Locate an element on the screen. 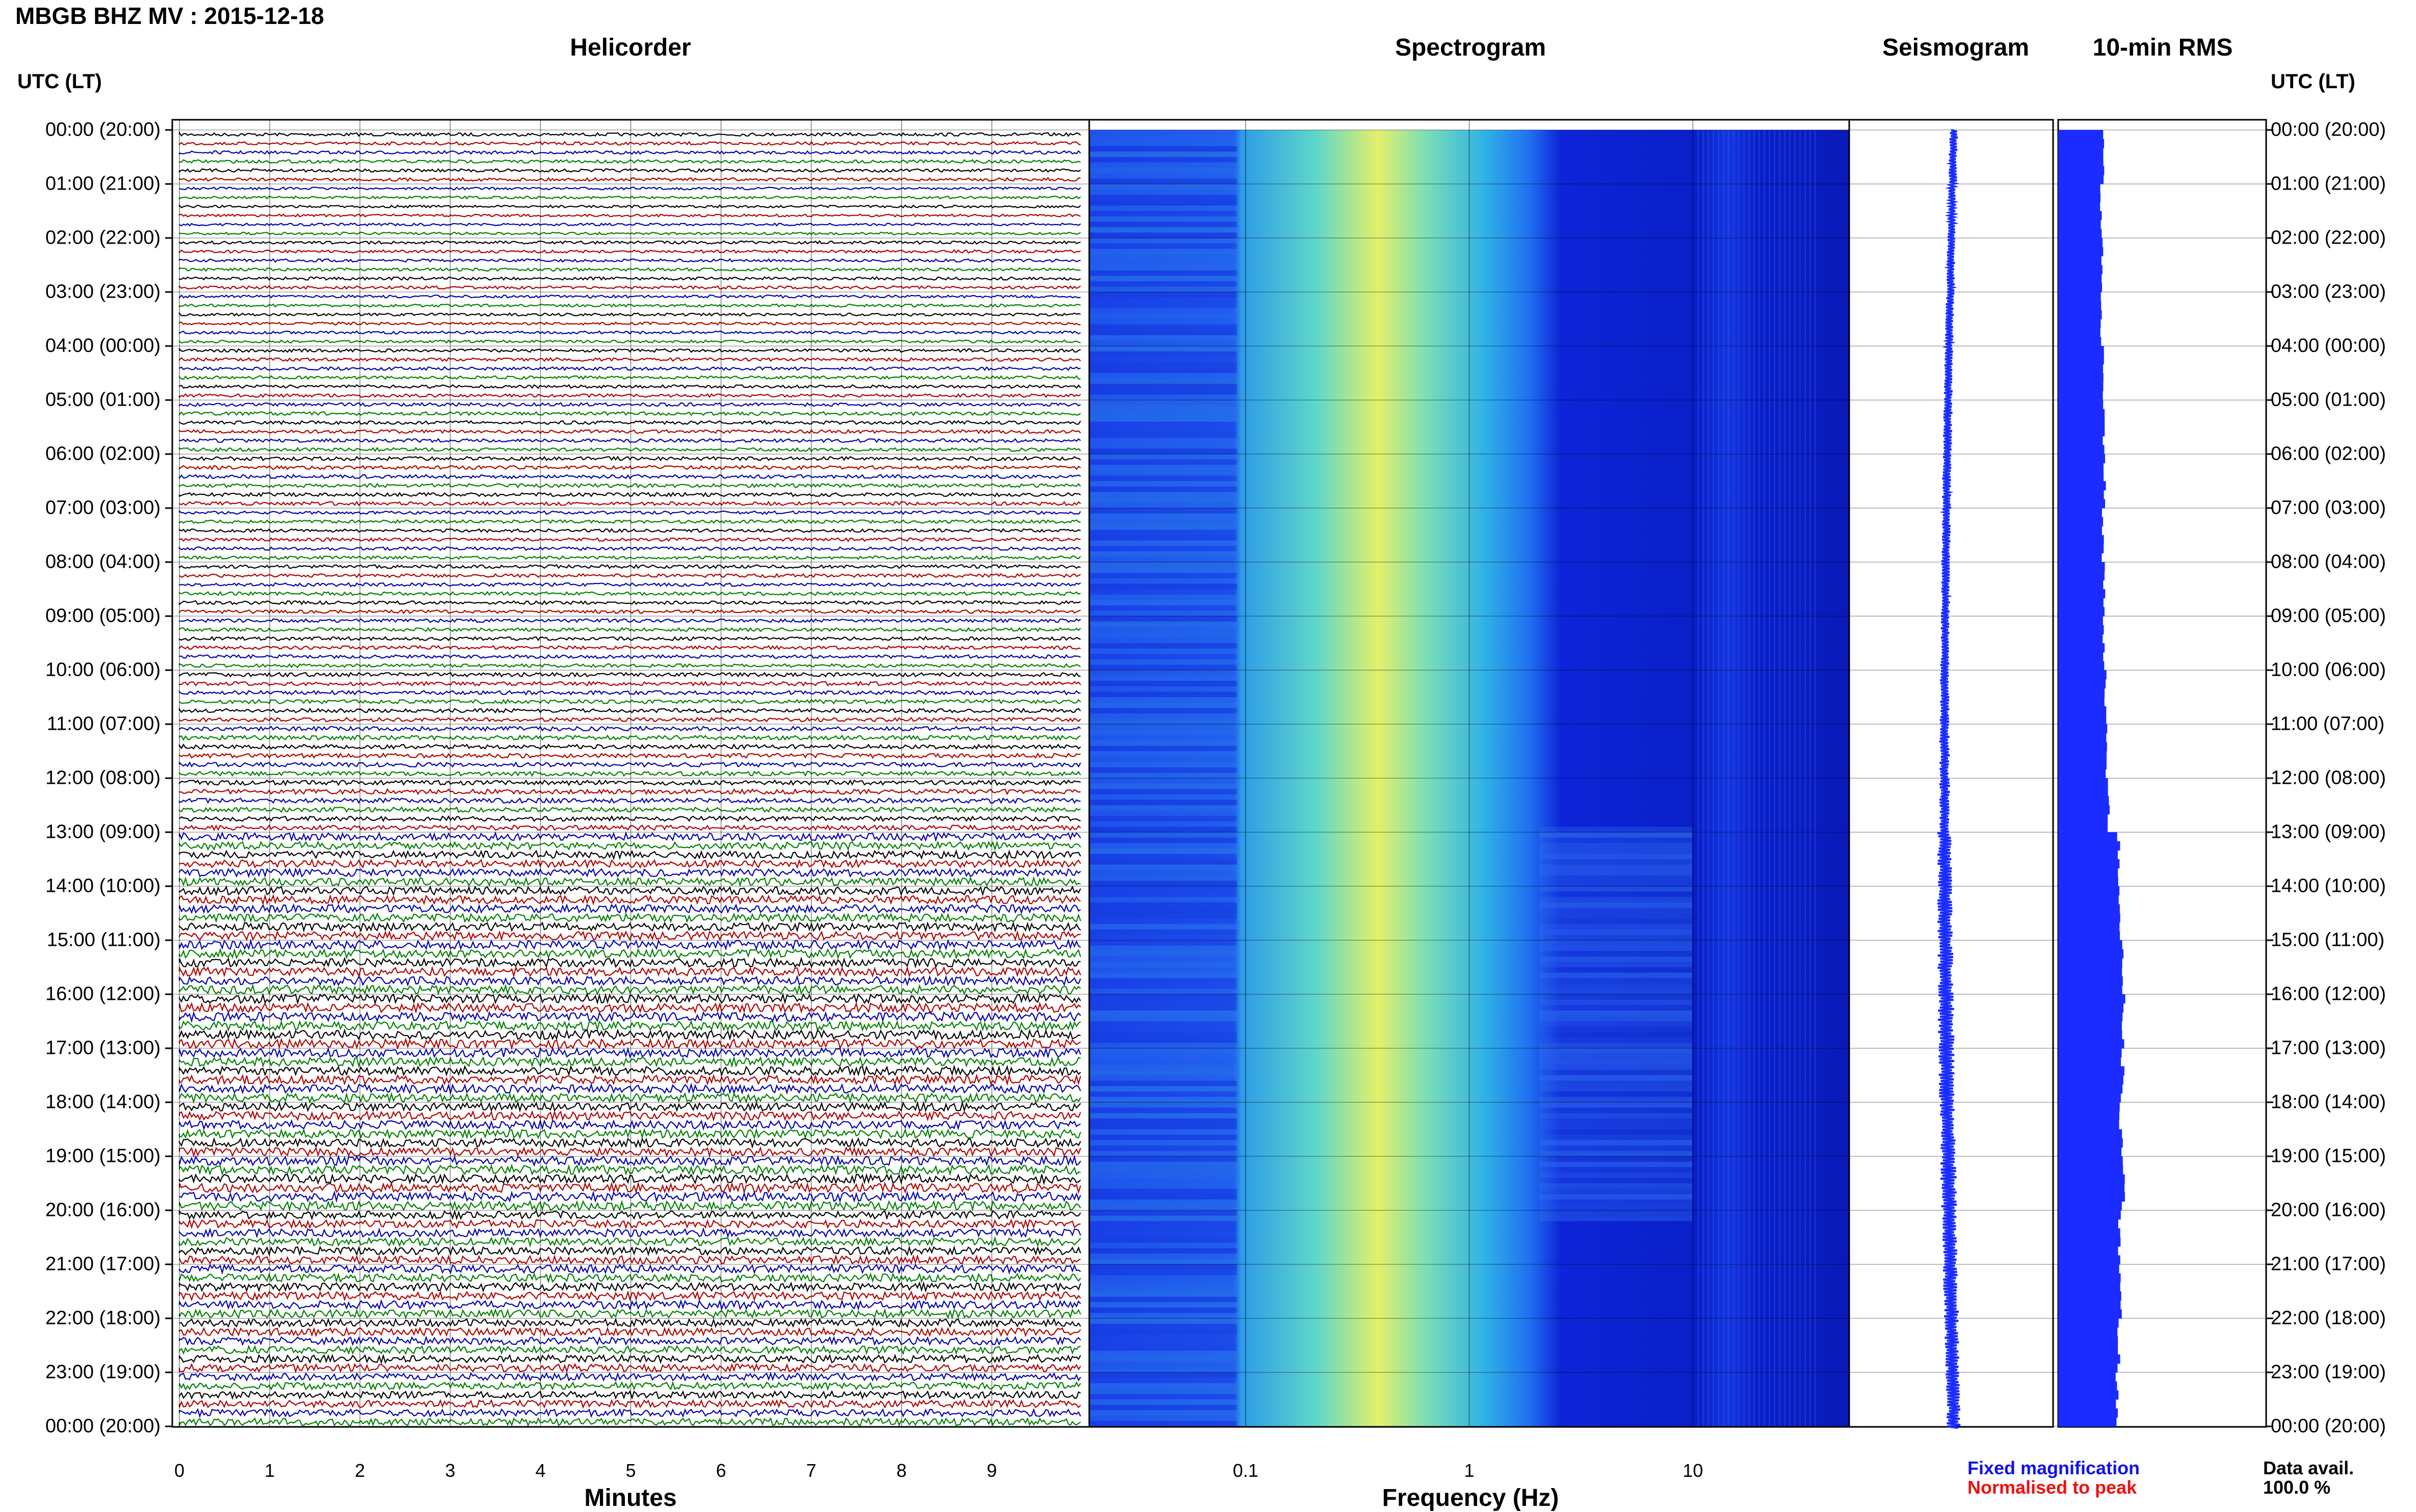 Image resolution: width=2416 pixels, height=1512 pixels. minute-tick-label: 4 is located at coordinates (540, 1470).